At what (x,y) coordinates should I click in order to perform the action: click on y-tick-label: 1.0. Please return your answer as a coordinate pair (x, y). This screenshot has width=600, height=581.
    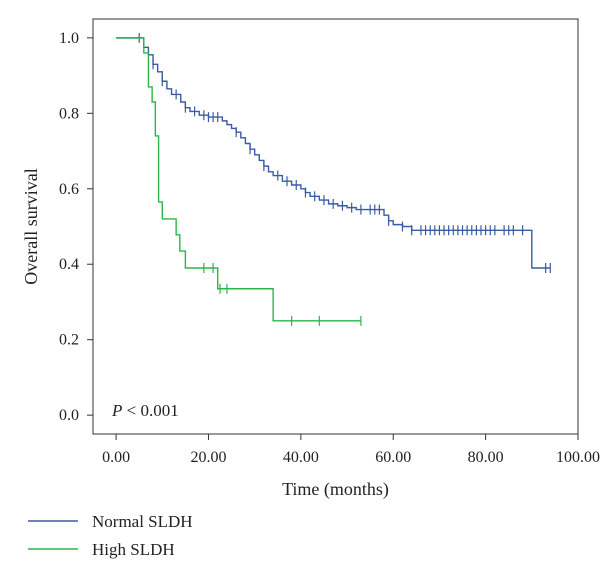
    Looking at the image, I should click on (69, 38).